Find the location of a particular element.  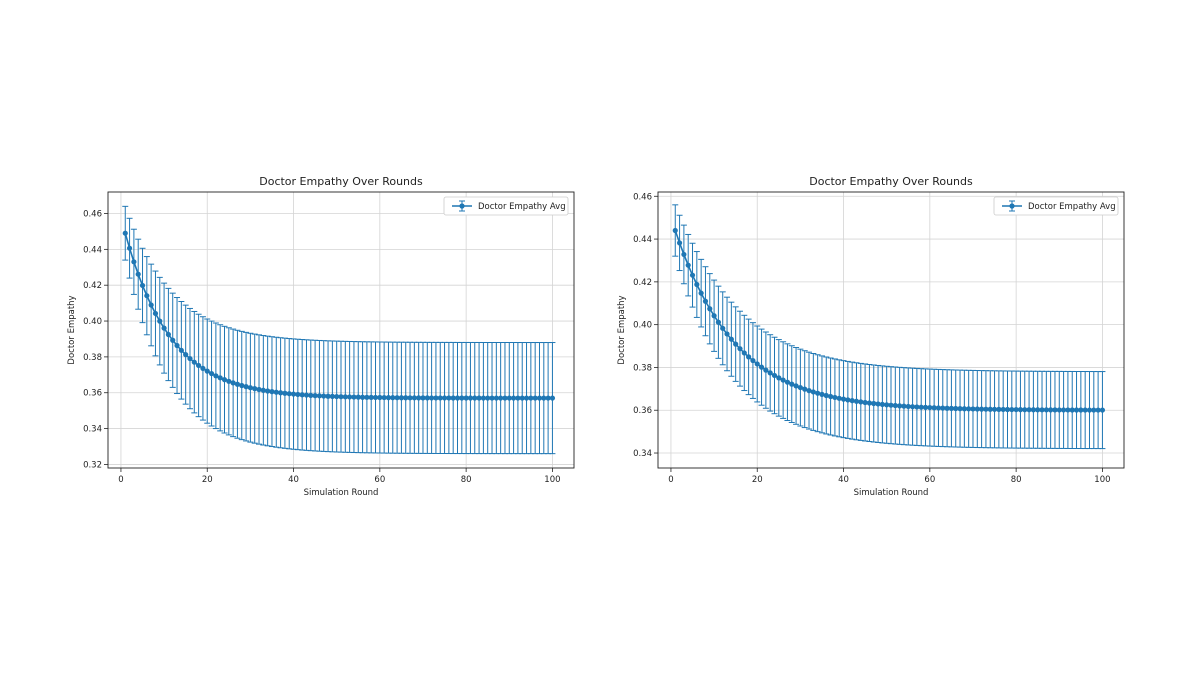

x-tick-label: 80 is located at coordinates (466, 480).